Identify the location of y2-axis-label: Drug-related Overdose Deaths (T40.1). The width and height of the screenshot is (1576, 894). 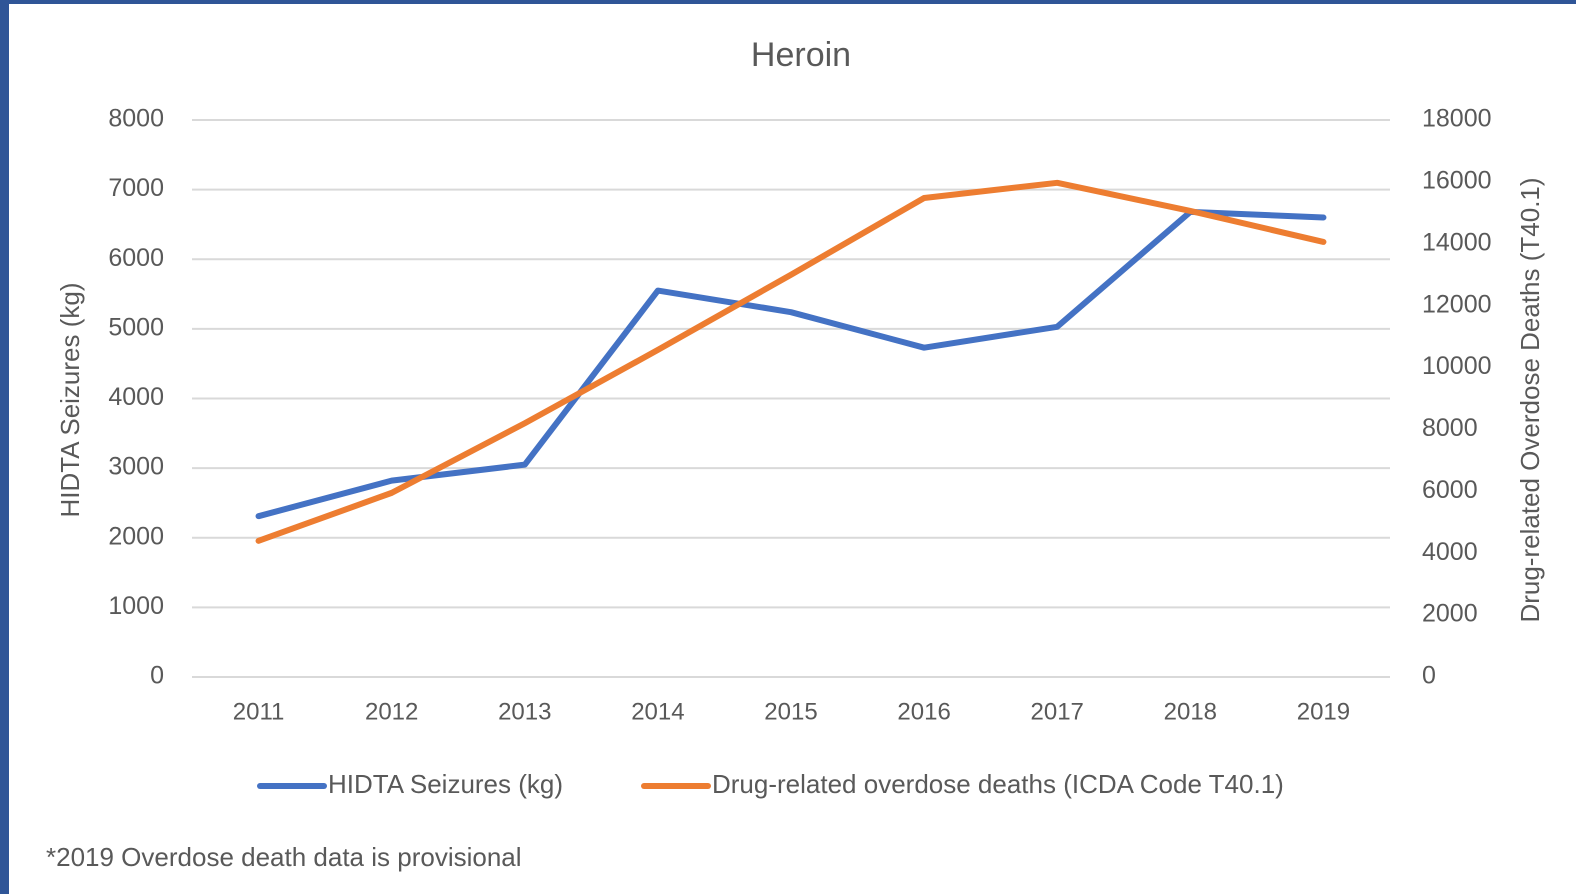
(1530, 399).